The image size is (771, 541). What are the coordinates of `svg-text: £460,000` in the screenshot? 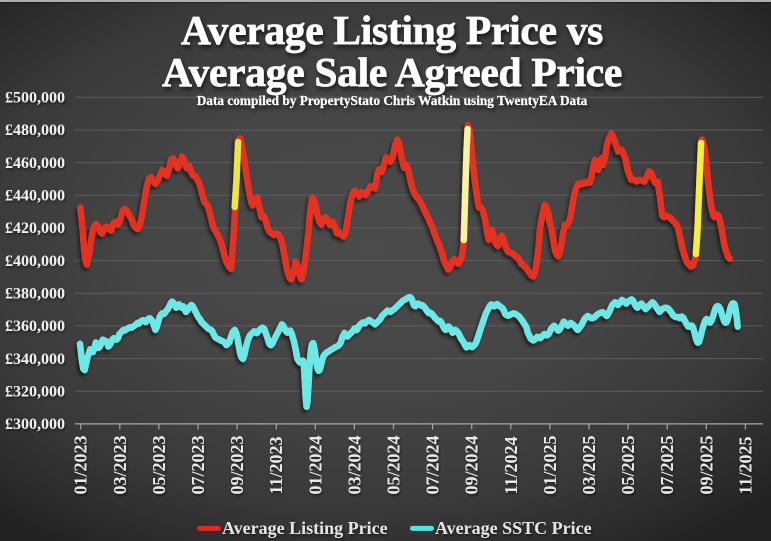 It's located at (35, 163).